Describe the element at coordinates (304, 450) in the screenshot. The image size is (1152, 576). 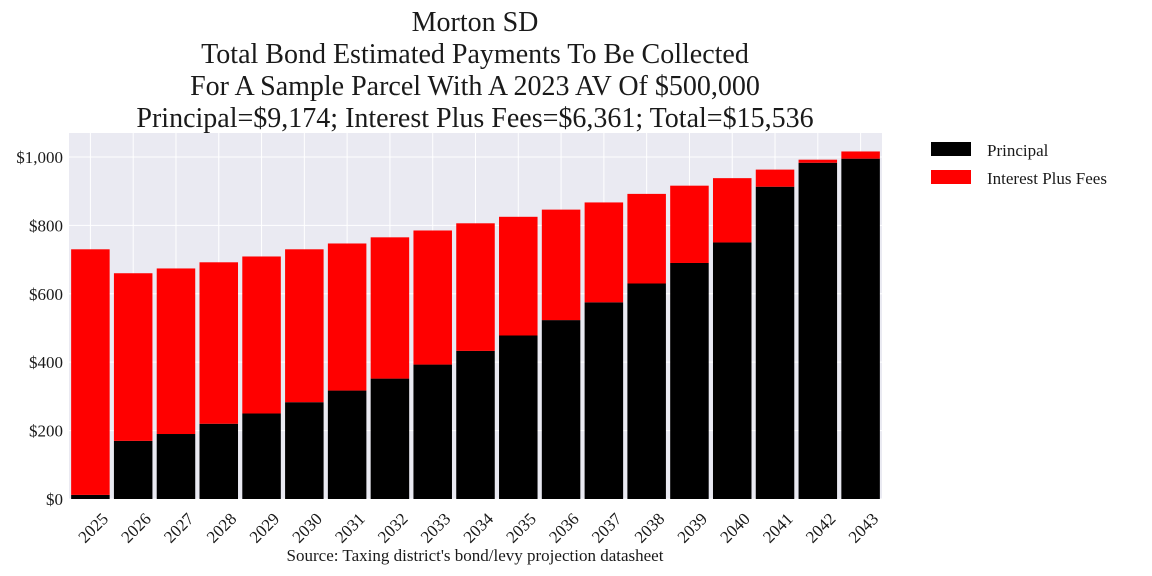
I see `bar-principal-2030` at that location.